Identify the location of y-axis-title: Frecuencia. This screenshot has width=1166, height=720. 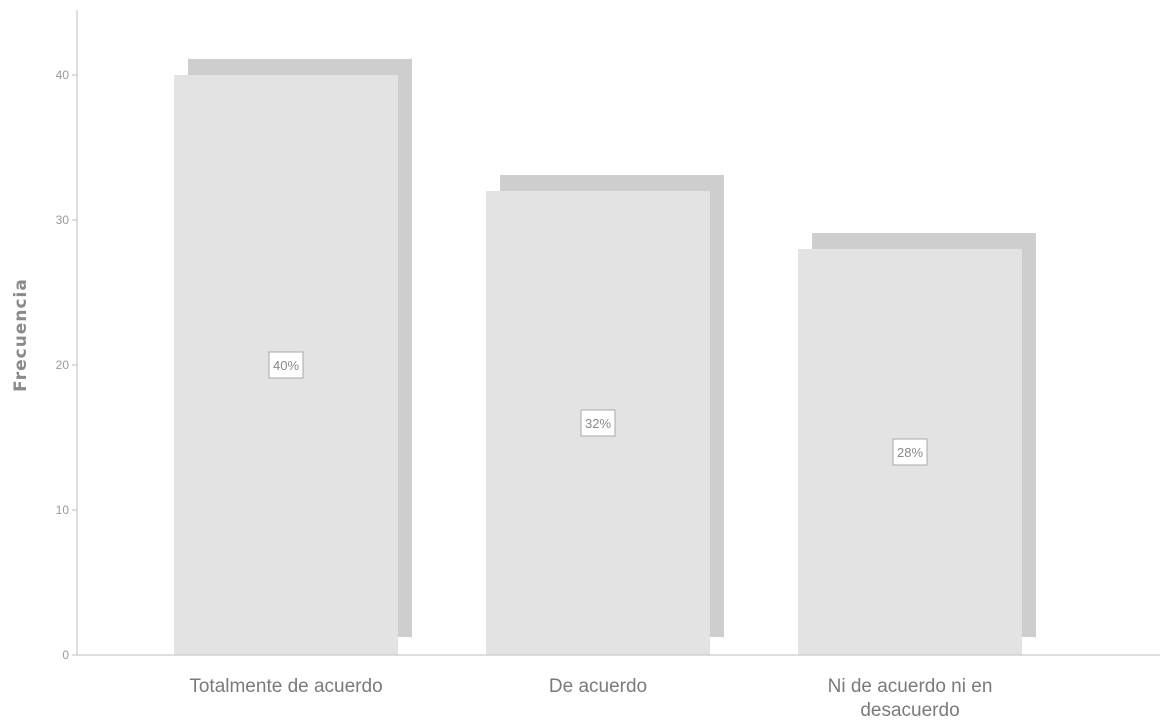
(21, 335).